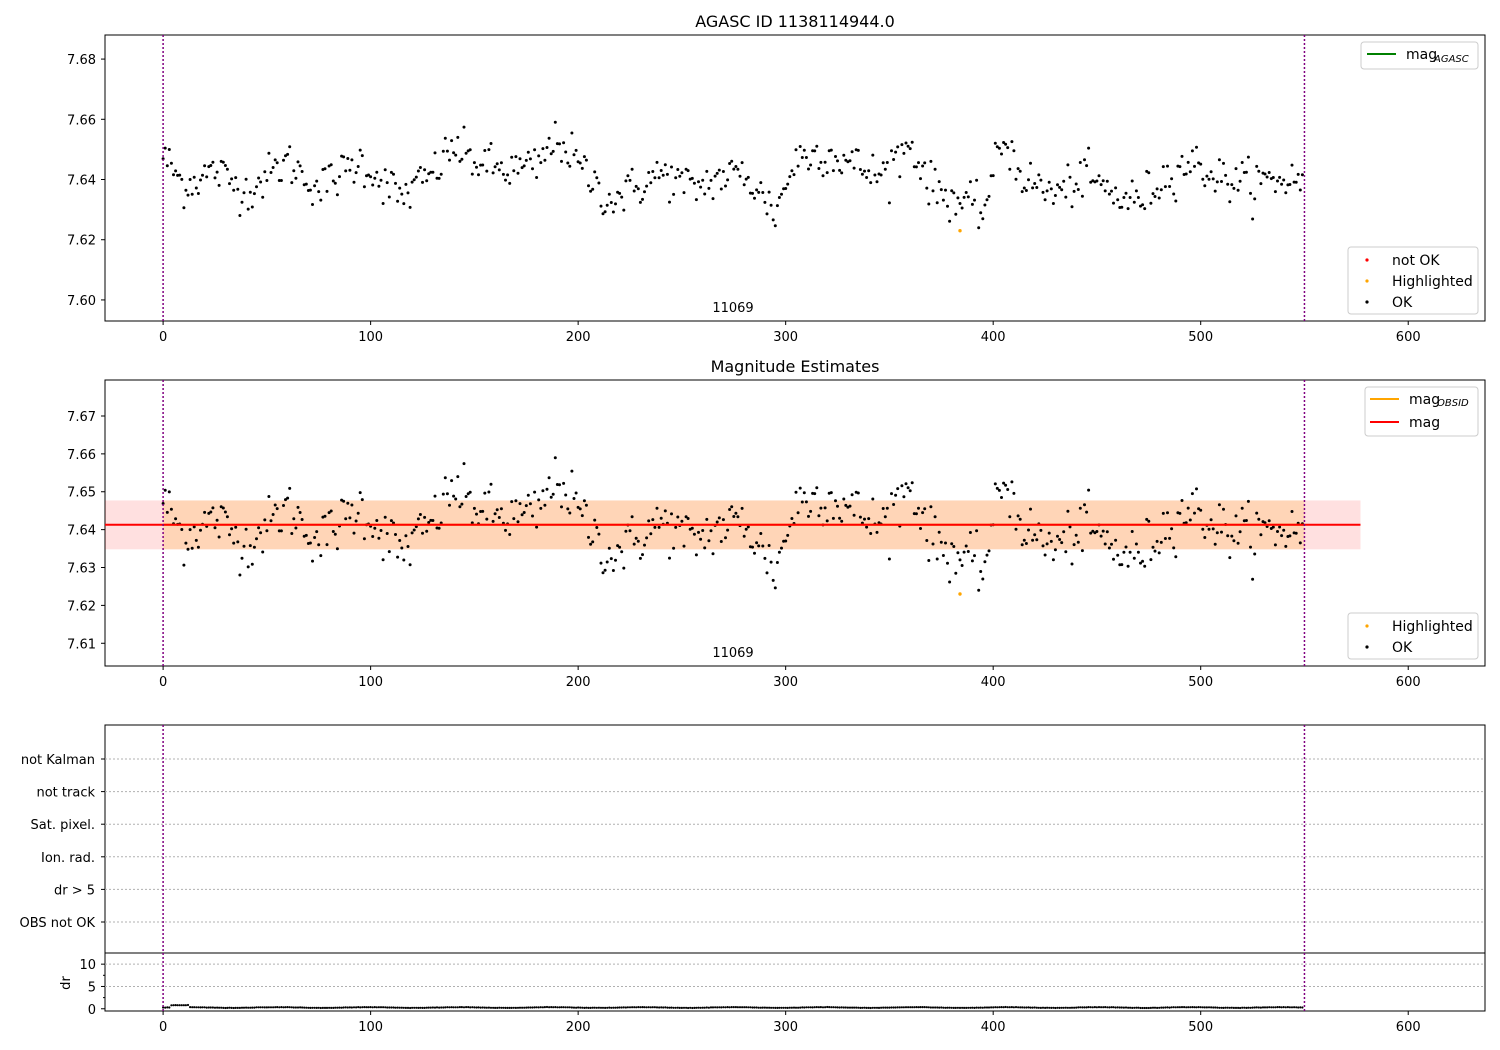 The width and height of the screenshot is (1500, 1050). What do you see at coordinates (1408, 682) in the screenshot?
I see `x-tick-label: 600` at bounding box center [1408, 682].